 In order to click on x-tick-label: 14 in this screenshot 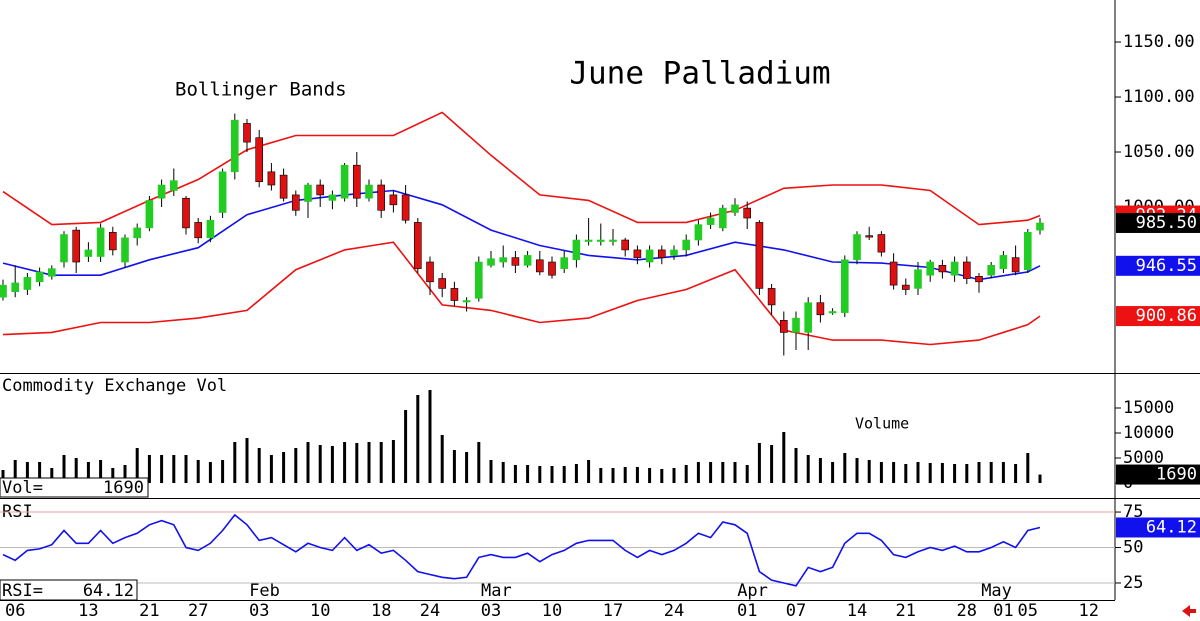, I will do `click(857, 611)`.